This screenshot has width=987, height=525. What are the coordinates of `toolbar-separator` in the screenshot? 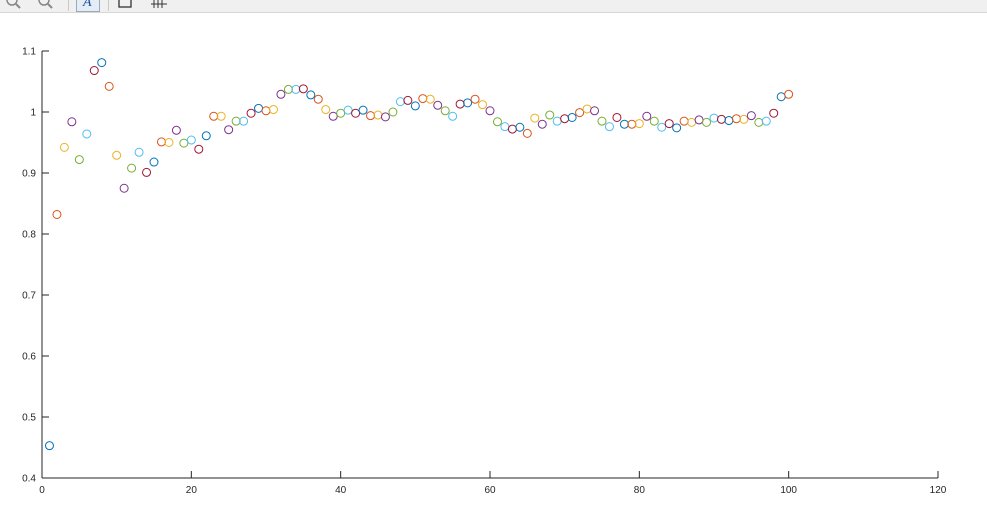 It's located at (68, 5).